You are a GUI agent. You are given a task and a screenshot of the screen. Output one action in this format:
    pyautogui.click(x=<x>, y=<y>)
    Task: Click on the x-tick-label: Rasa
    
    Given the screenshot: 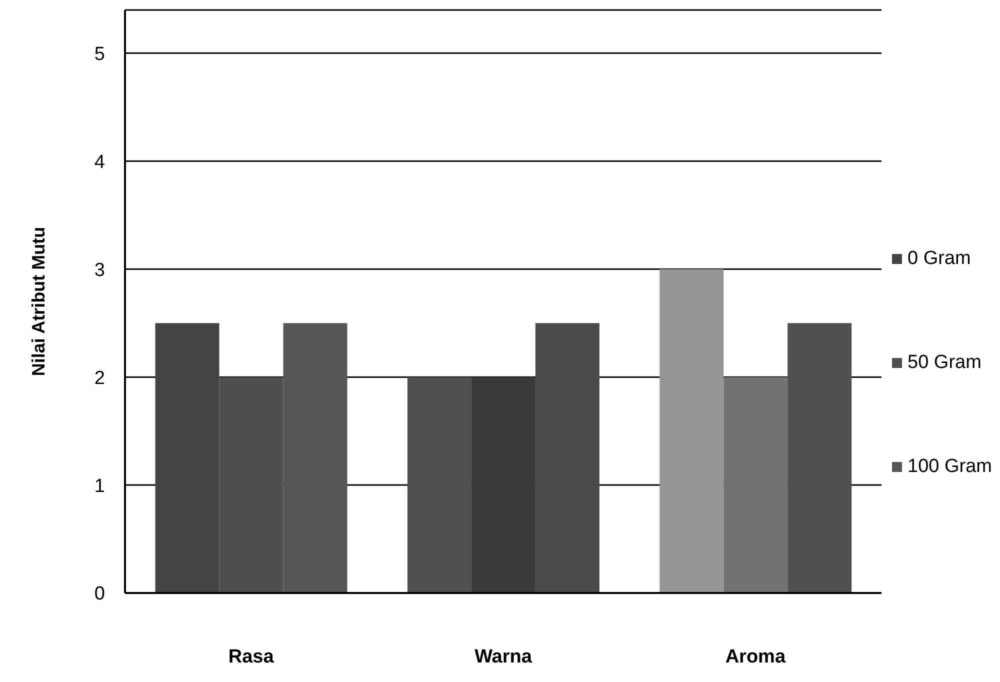 What is the action you would take?
    pyautogui.click(x=251, y=657)
    